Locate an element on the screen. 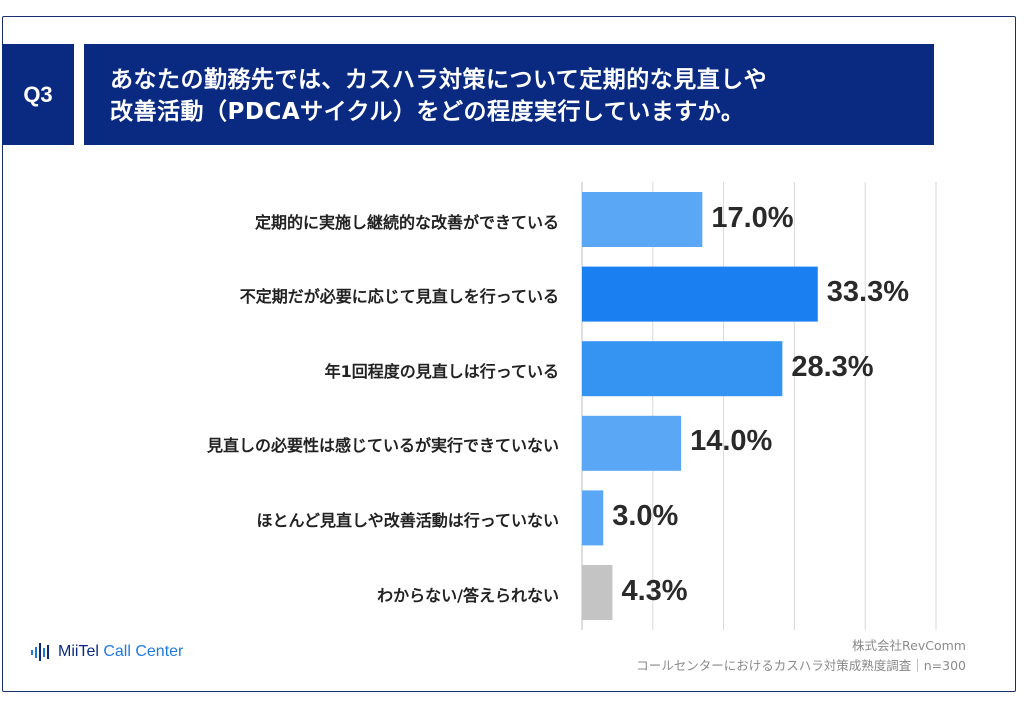 The width and height of the screenshot is (1024, 709). source-company: 株式会社RevComm is located at coordinates (909, 645).